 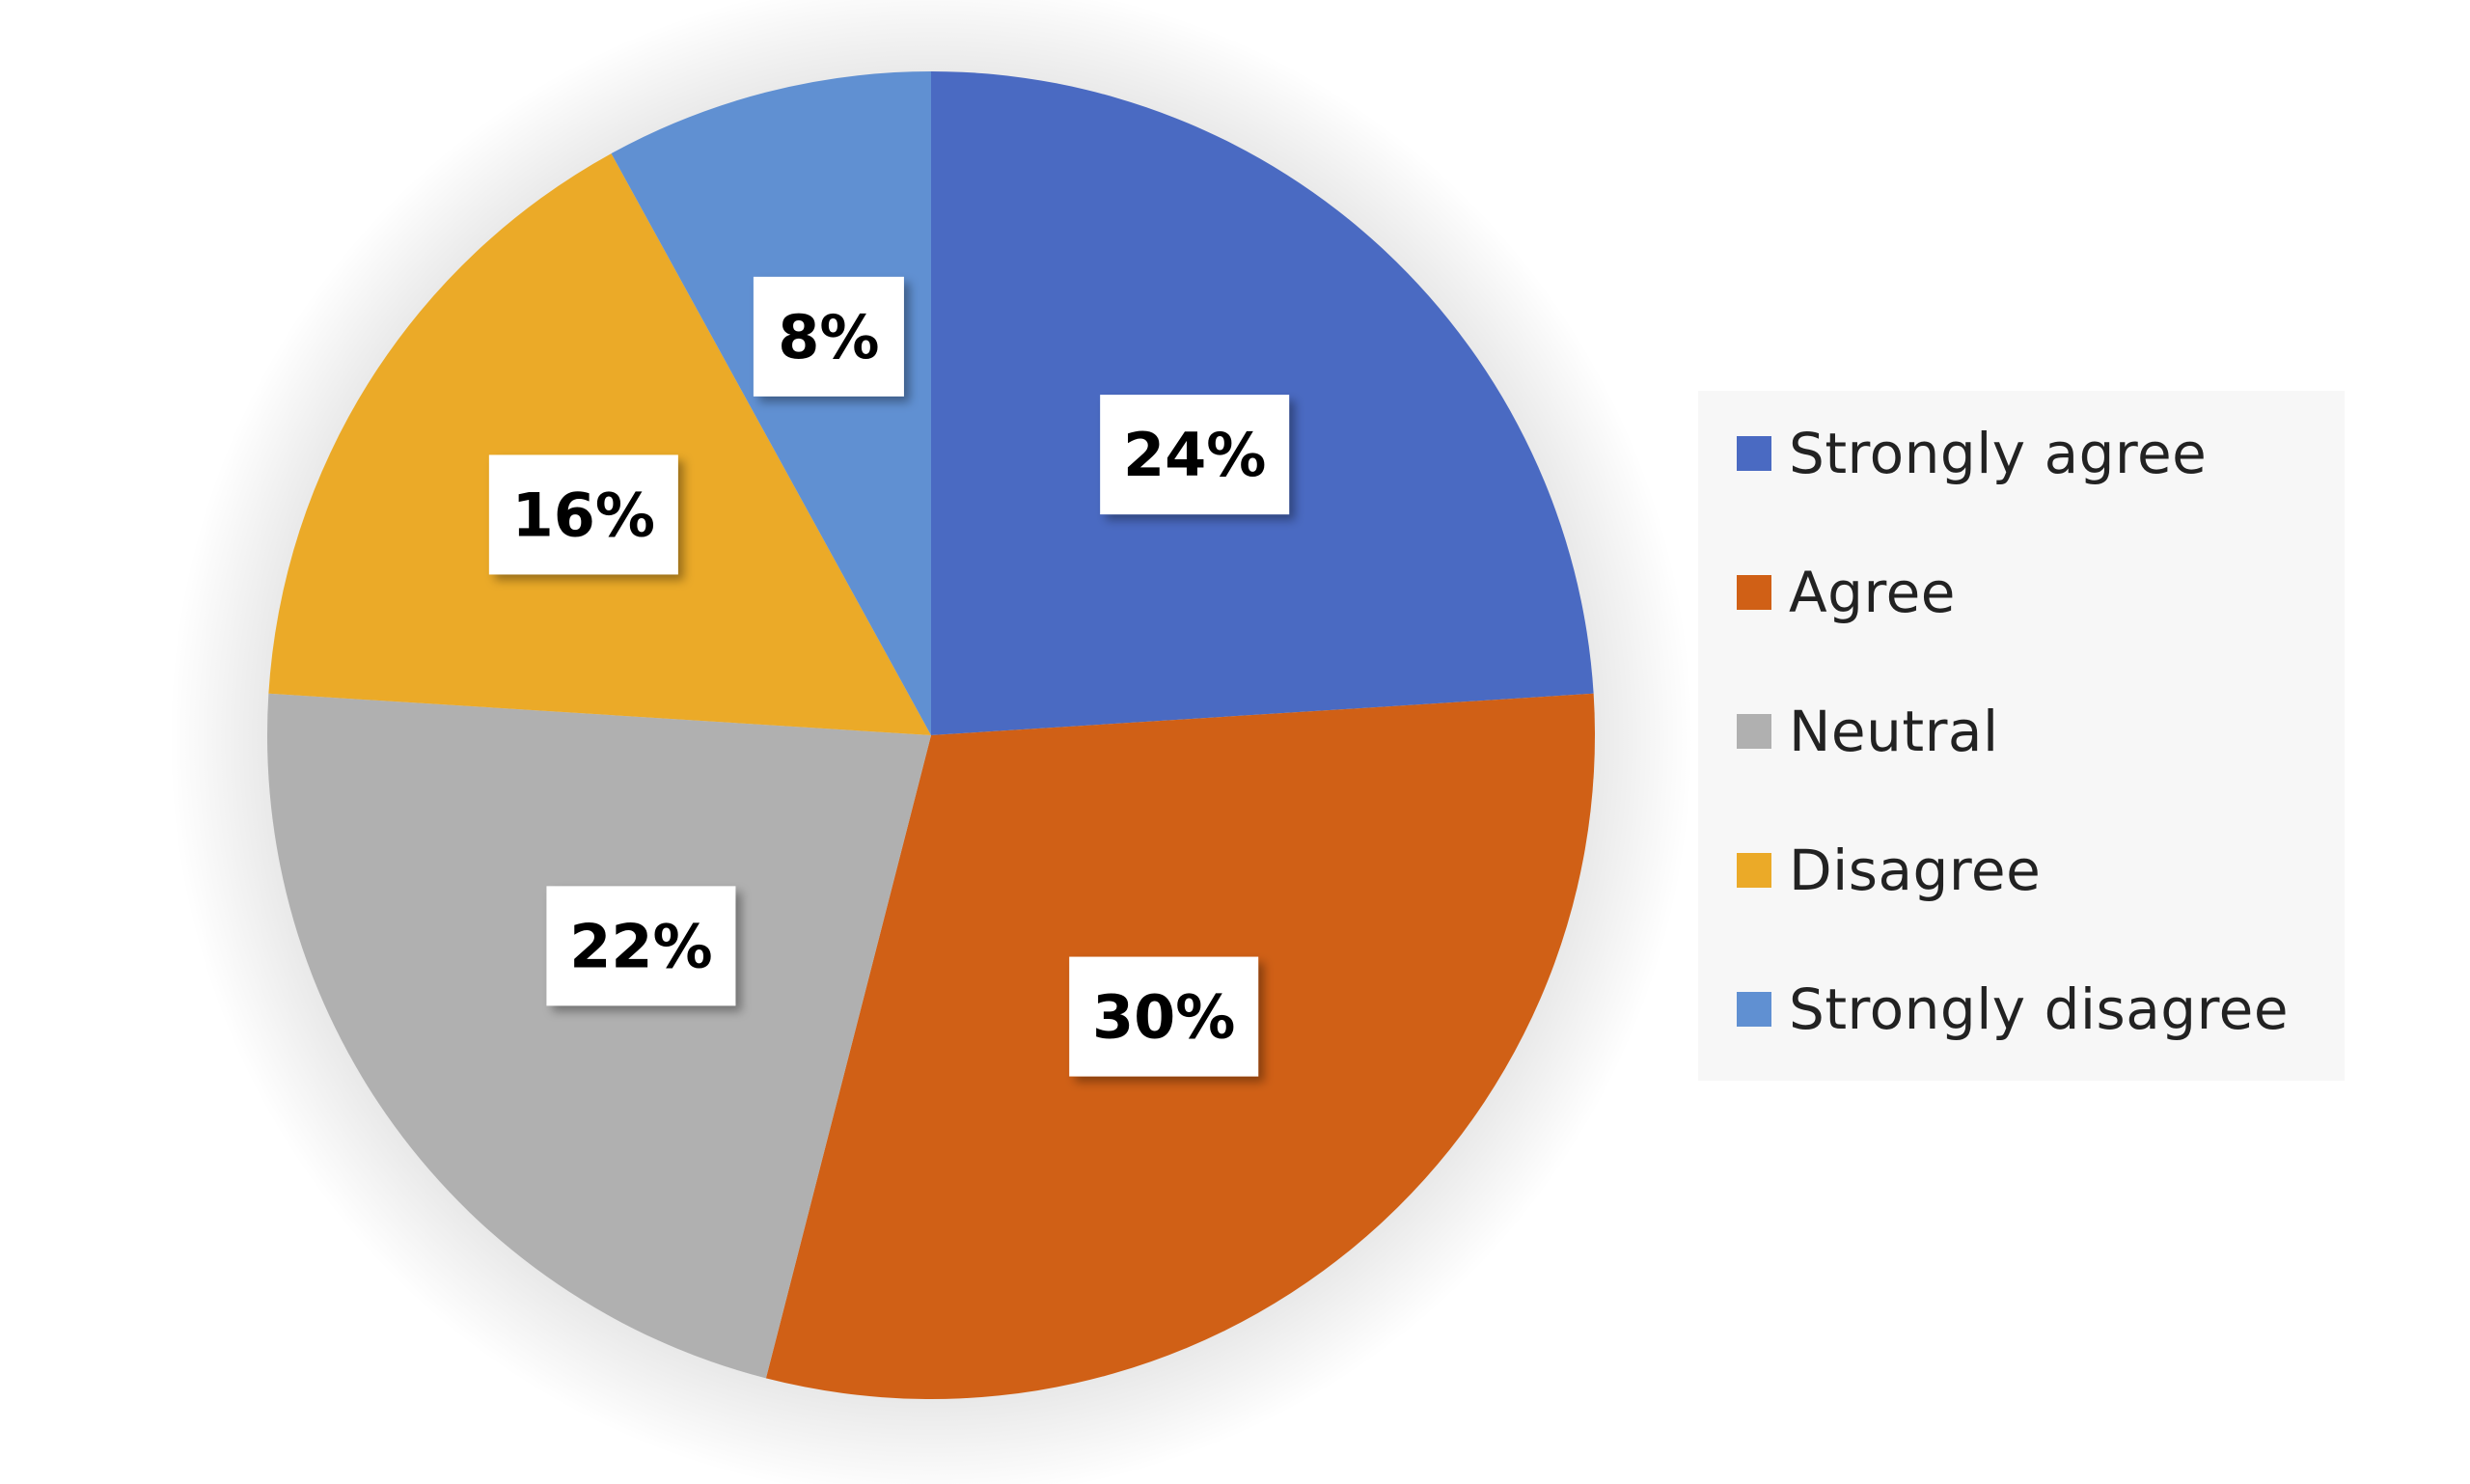 I want to click on data-label-text: 22%, so click(x=640, y=946).